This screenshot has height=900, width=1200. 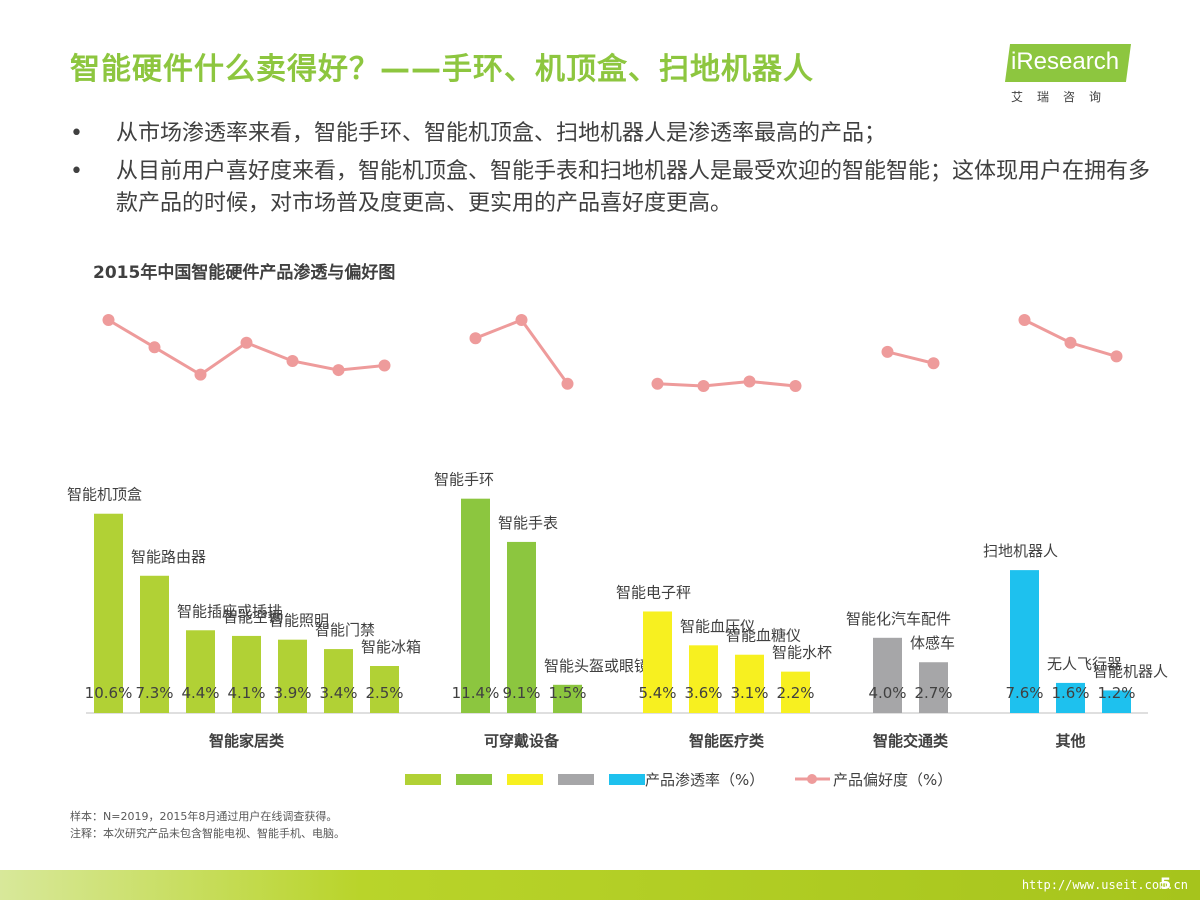 I want to click on chart-title: 2015年中国智能硬件产品渗透与偏好图, so click(x=244, y=273).